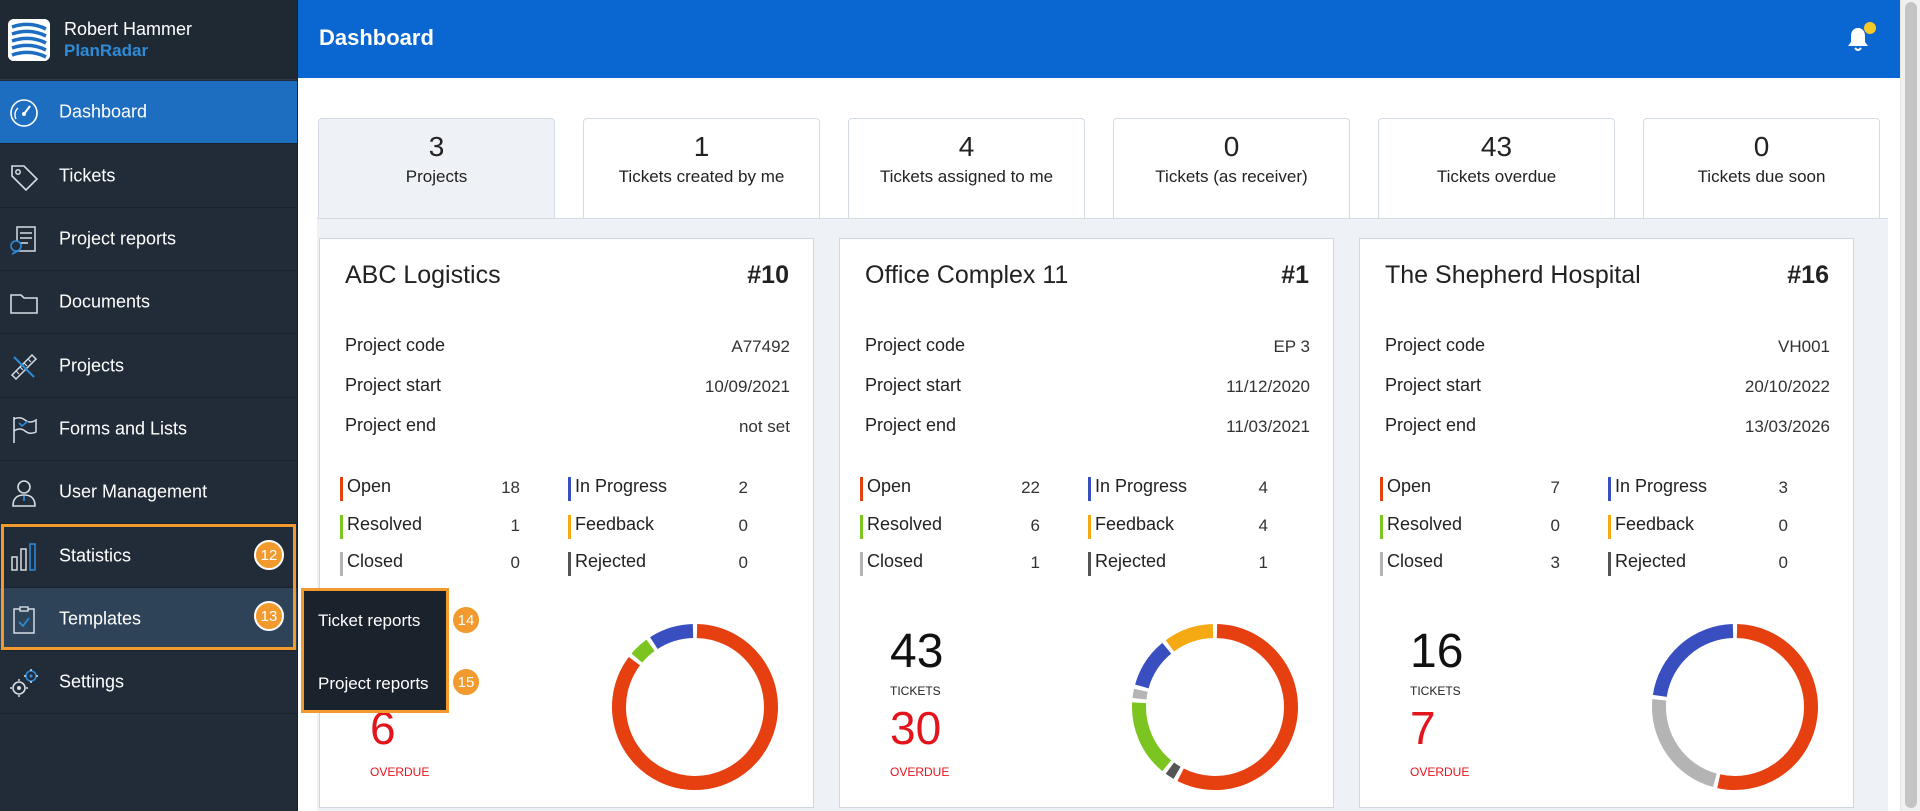 The image size is (1920, 811). I want to click on tickets-caption: TICKETS, so click(1435, 691).